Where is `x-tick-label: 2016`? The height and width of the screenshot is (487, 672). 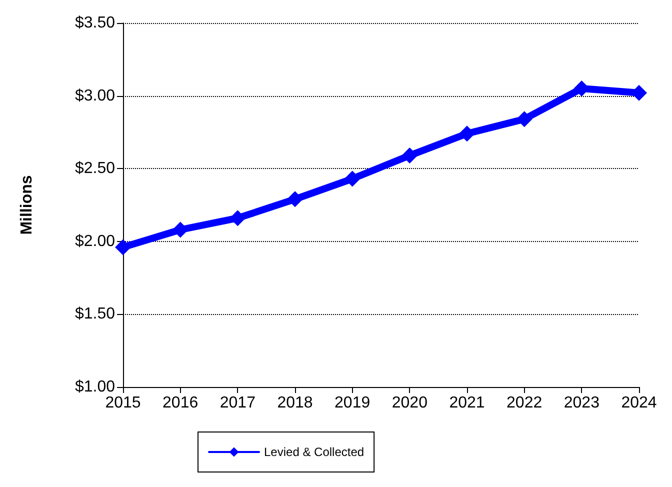
x-tick-label: 2016 is located at coordinates (180, 403).